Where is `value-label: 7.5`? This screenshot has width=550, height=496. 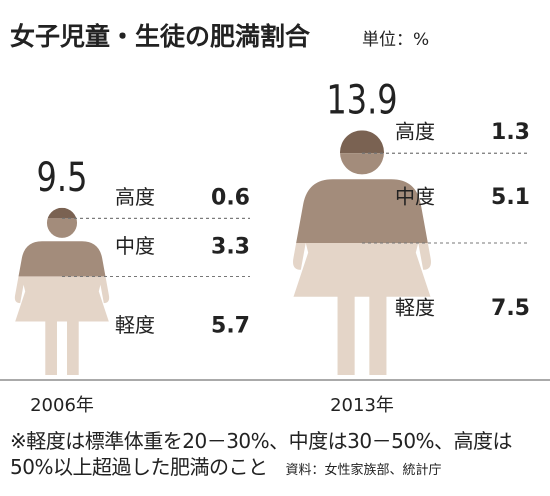
value-label: 7.5 is located at coordinates (510, 308).